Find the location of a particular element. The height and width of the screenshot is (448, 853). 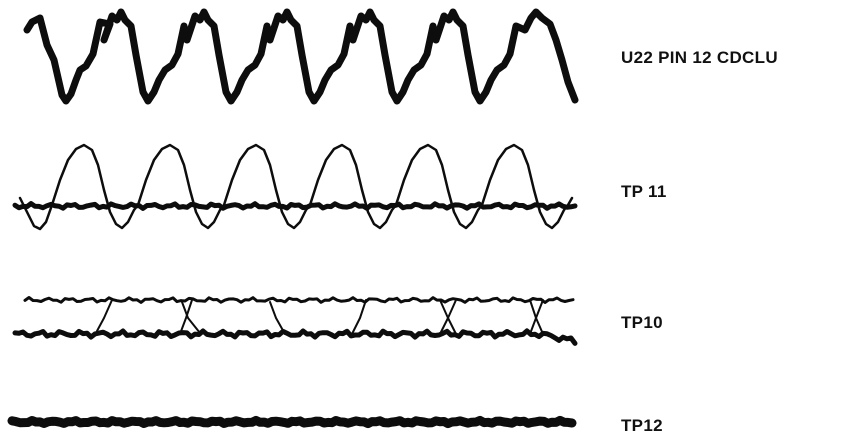

trace-u22-pin12-cdclu-line is located at coordinates (301, 56).